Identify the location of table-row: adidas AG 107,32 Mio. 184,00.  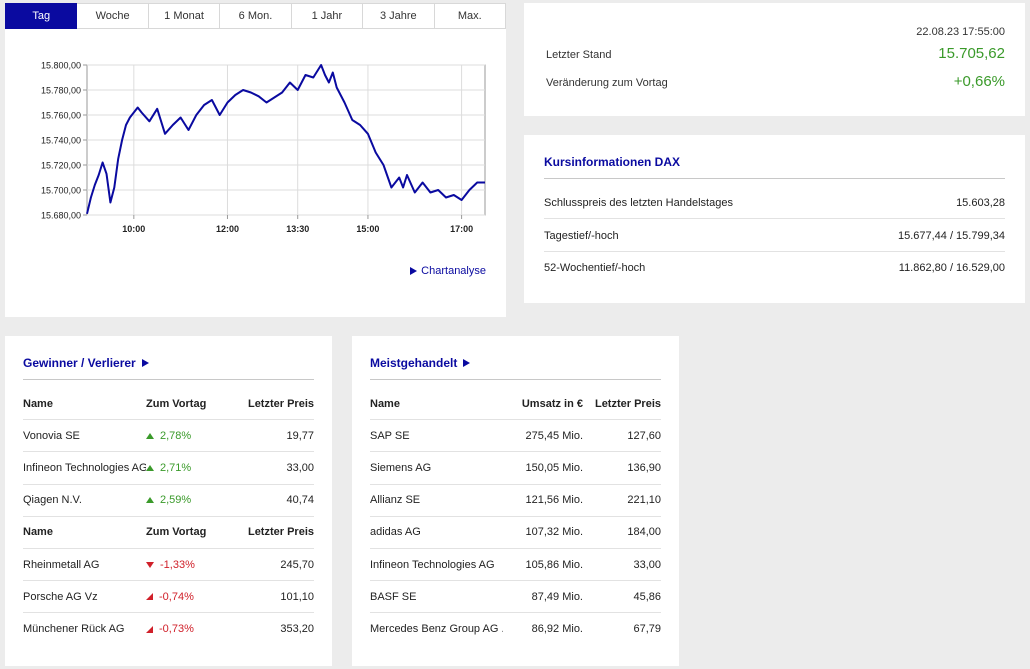
(515, 533).